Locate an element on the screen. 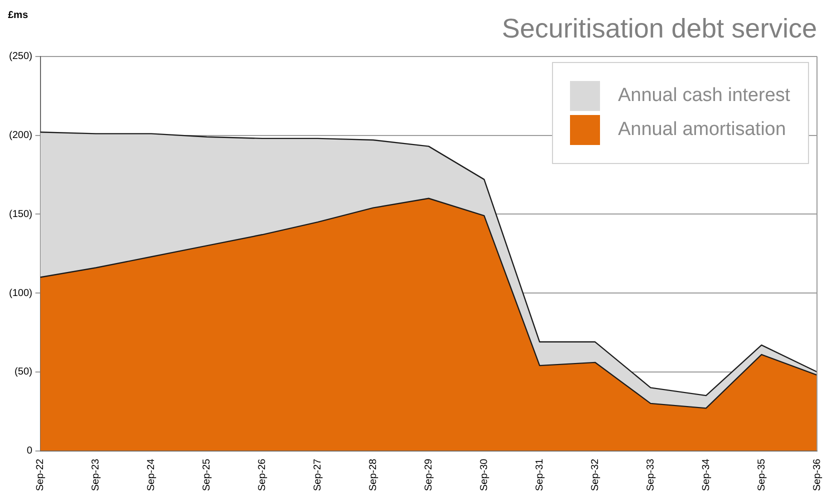 This screenshot has width=833, height=498. x-tick-label: Sep-26 is located at coordinates (262, 475).